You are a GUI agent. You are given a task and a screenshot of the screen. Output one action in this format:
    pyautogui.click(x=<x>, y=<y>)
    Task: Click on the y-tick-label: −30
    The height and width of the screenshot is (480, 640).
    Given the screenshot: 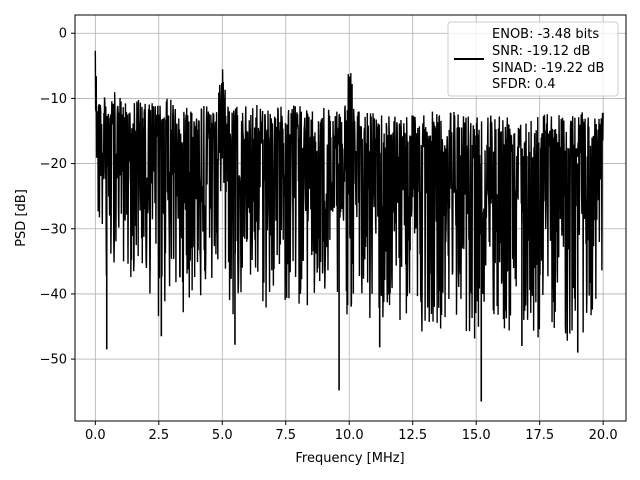 What is the action you would take?
    pyautogui.click(x=53, y=229)
    